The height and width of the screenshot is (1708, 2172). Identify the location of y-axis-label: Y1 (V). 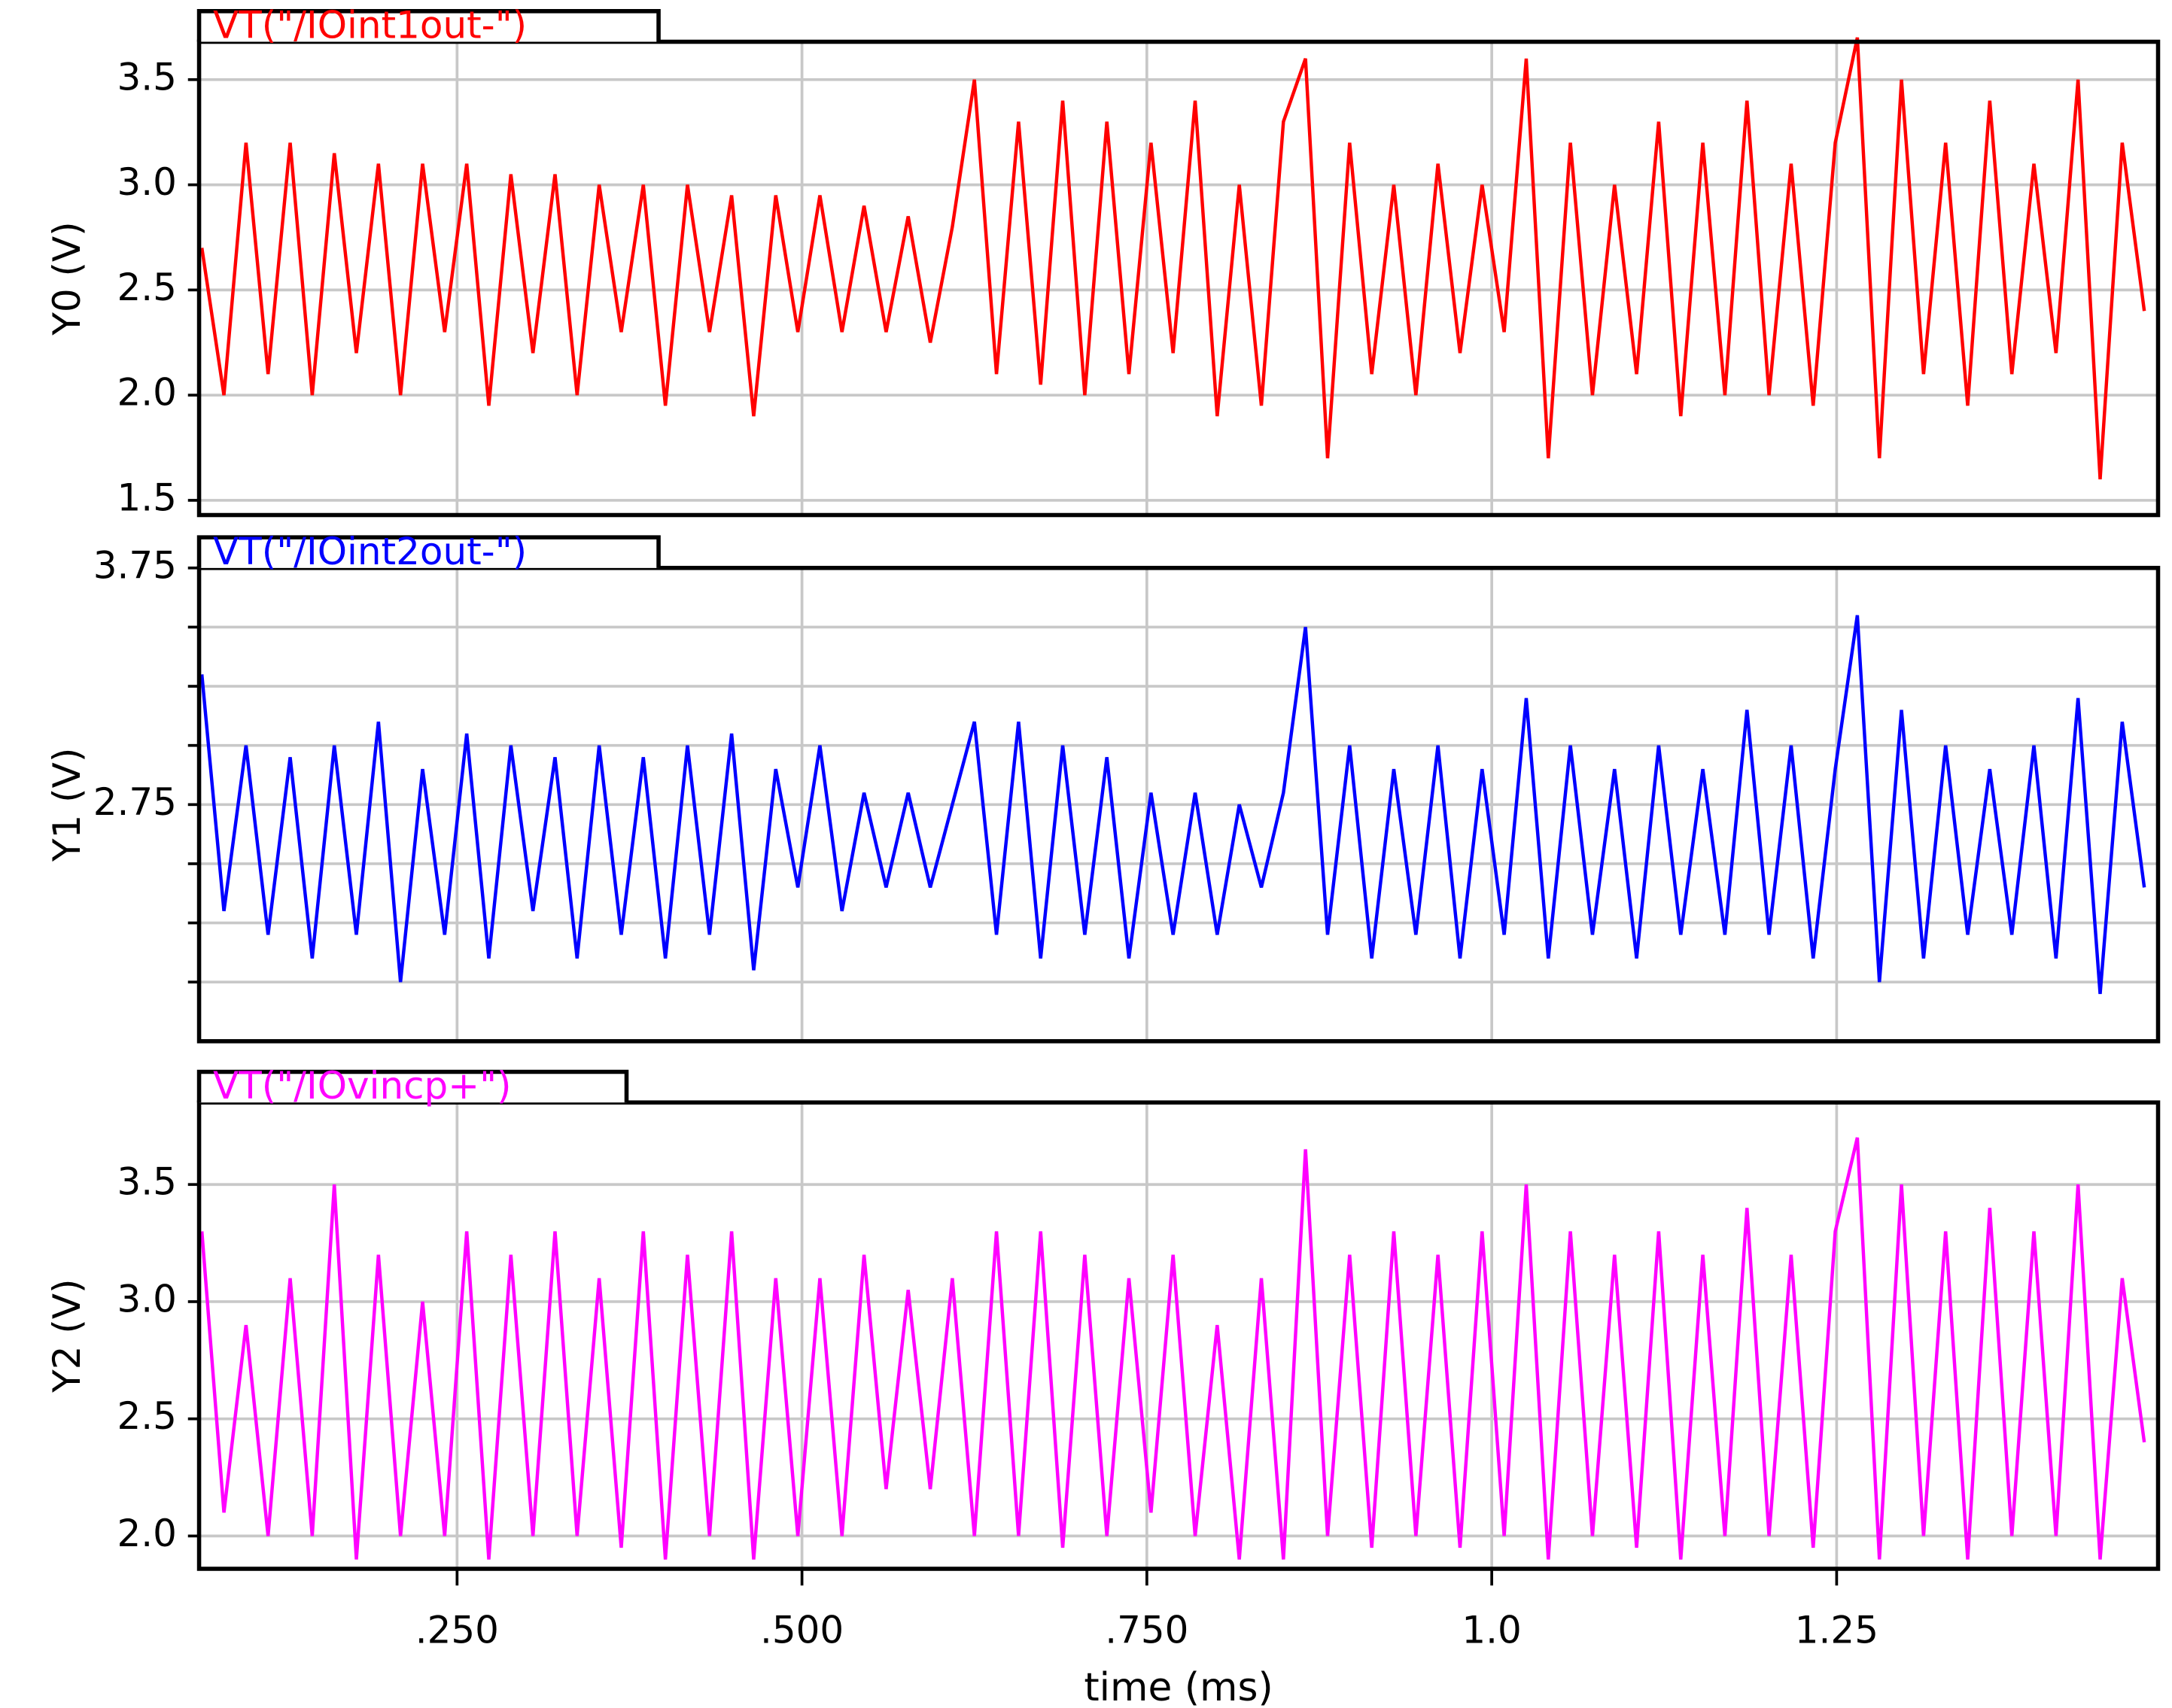
(67, 805).